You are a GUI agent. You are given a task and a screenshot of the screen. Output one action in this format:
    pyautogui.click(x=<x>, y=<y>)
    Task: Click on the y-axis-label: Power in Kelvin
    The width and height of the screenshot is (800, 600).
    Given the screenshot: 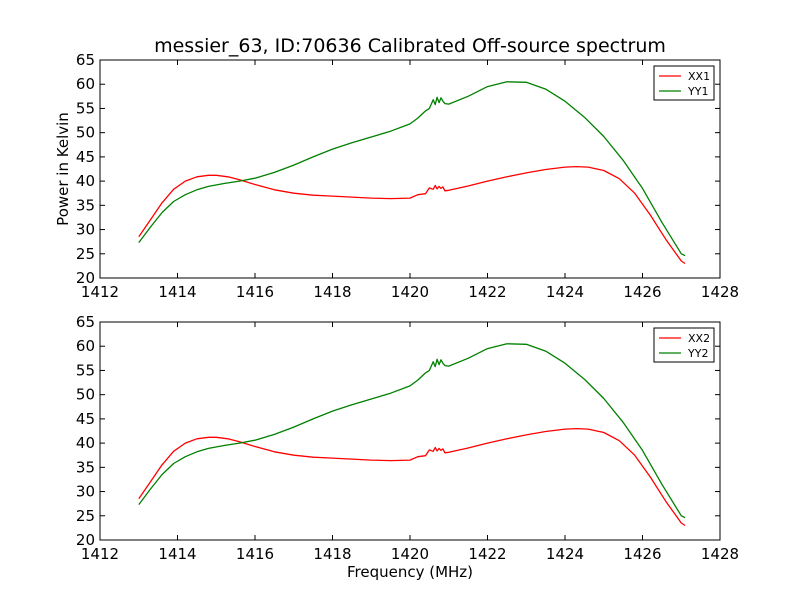 What is the action you would take?
    pyautogui.click(x=63, y=169)
    